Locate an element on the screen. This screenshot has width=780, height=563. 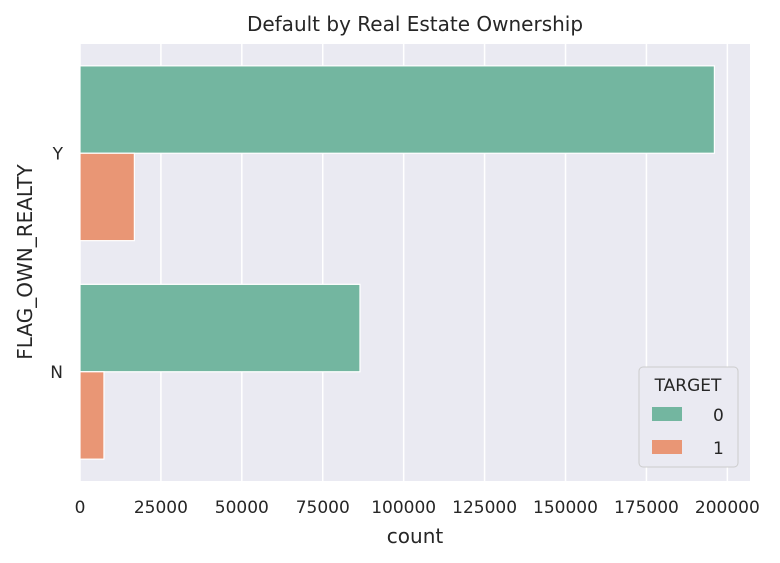
x-tick-label: 150000 is located at coordinates (565, 508).